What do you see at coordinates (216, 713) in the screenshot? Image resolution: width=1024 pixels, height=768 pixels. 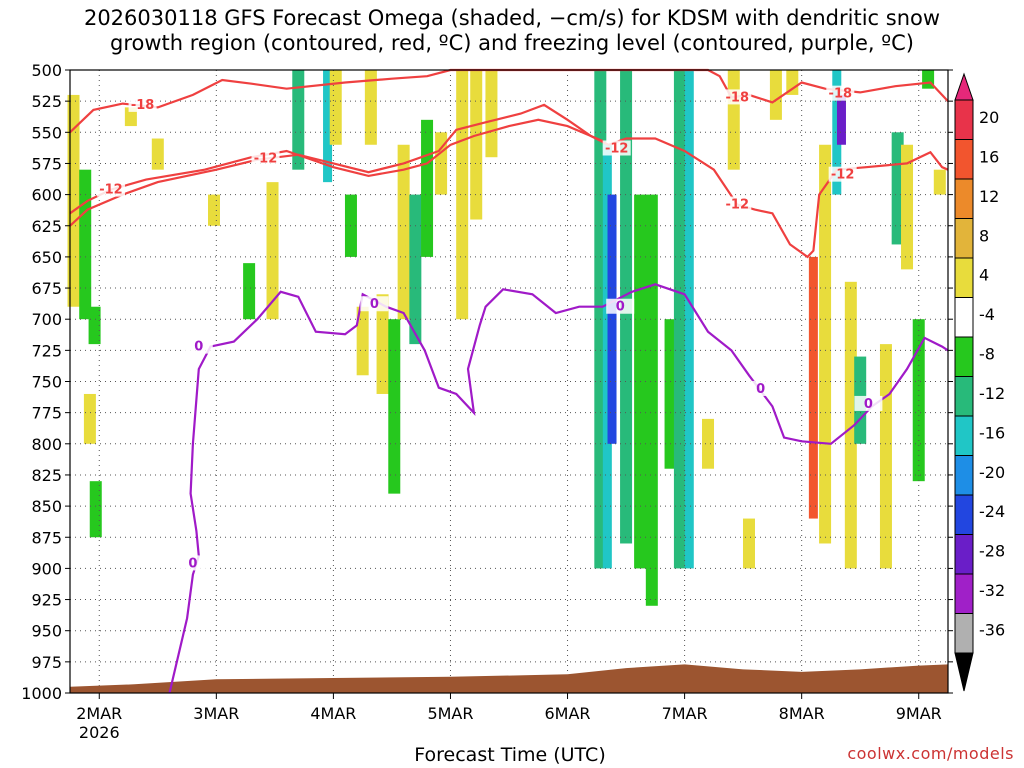 I see `x-tick-label: 3MAR` at bounding box center [216, 713].